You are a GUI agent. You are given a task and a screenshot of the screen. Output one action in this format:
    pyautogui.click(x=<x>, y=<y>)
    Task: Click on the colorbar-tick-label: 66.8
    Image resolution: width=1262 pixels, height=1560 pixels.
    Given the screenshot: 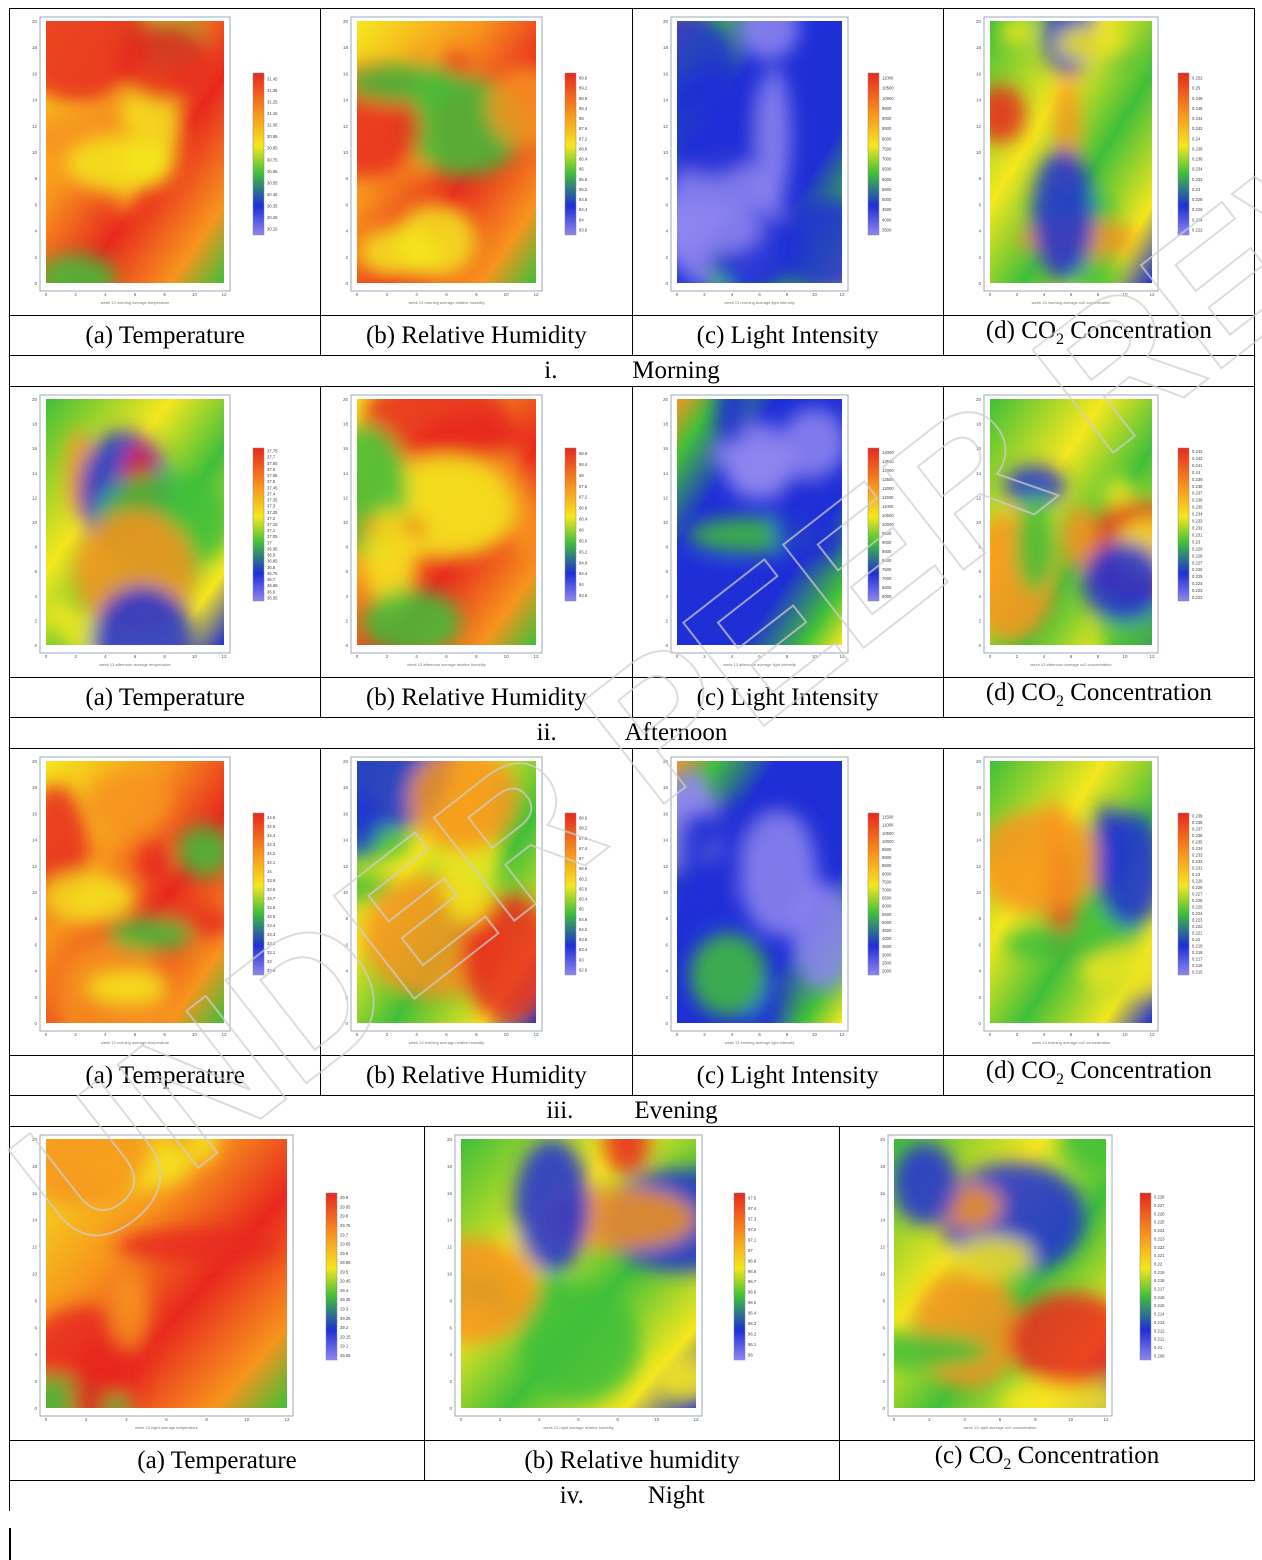 What is the action you would take?
    pyautogui.click(x=583, y=508)
    